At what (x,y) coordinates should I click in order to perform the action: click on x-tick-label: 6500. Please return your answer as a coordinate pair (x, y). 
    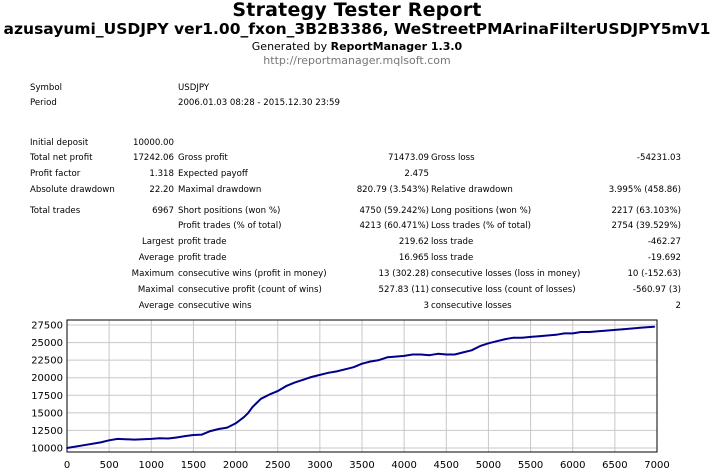
    Looking at the image, I should click on (614, 465).